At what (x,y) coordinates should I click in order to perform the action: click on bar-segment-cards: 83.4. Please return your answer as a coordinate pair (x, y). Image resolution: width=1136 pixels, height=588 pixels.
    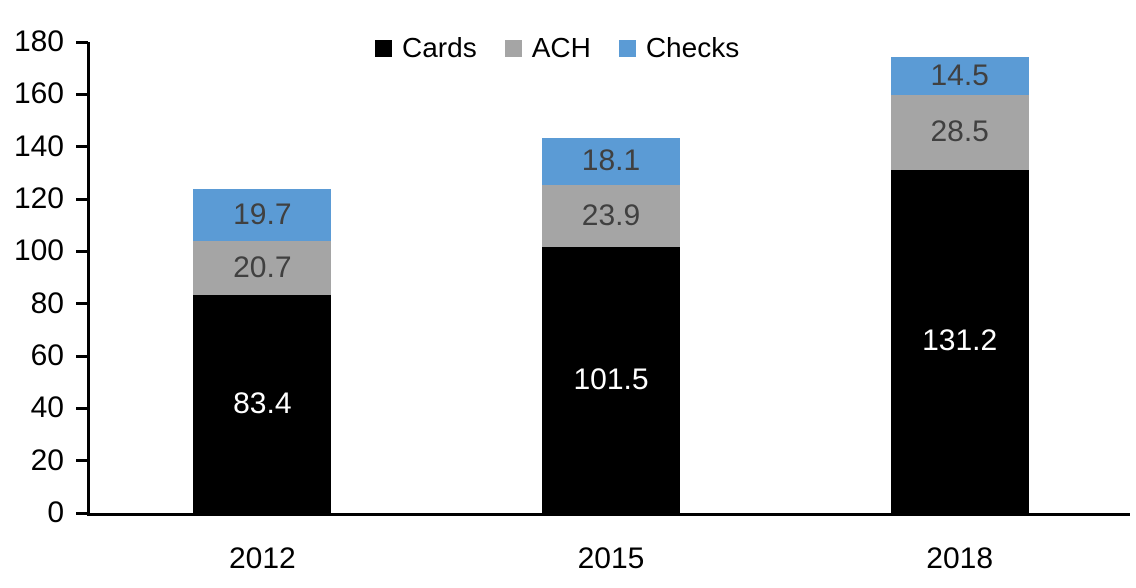
    Looking at the image, I should click on (262, 403).